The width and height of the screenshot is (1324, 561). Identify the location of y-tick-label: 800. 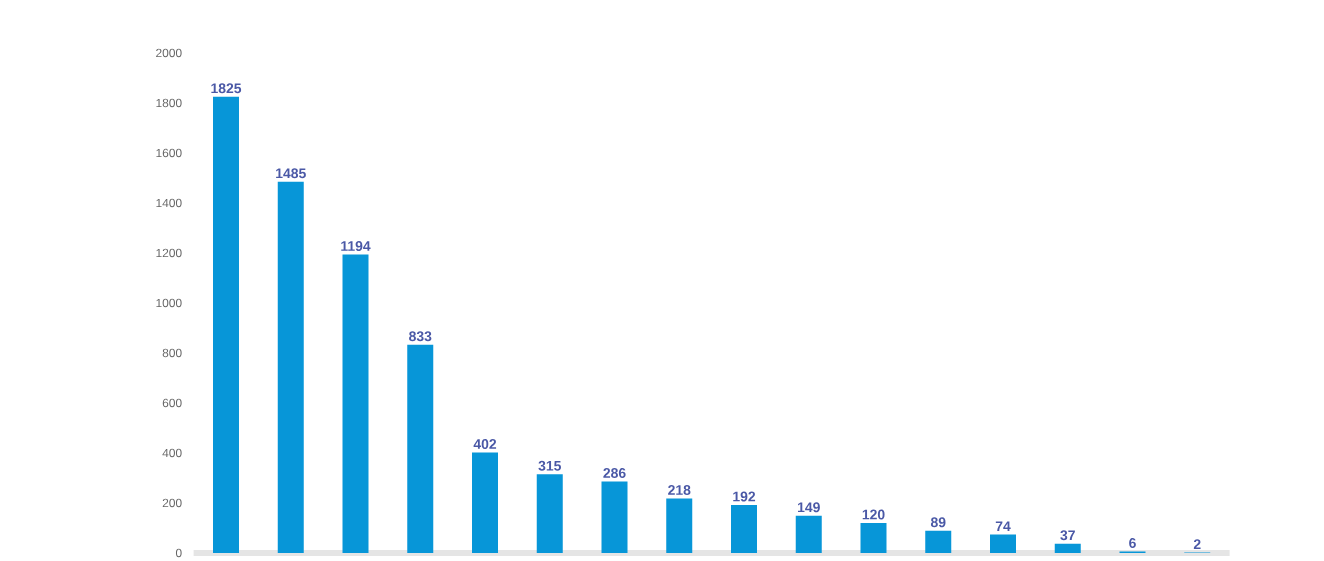
(172, 353).